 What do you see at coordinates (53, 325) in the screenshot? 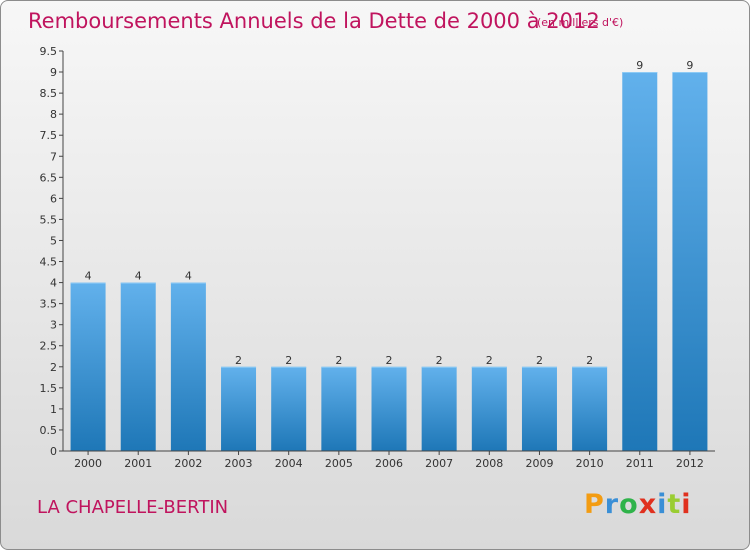
I see `y-tick-label: 3` at bounding box center [53, 325].